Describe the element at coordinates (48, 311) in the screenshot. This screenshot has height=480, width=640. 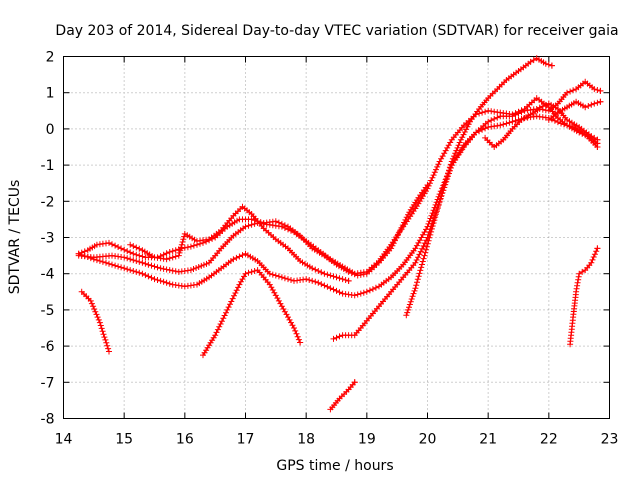
I see `y-tick-label: -5` at that location.